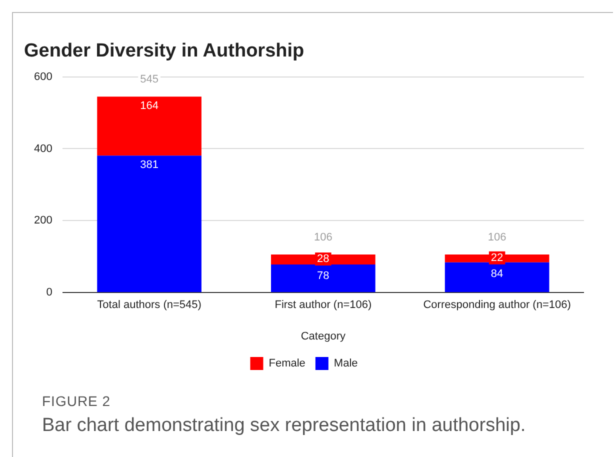 This screenshot has width=616, height=457. Describe the element at coordinates (497, 305) in the screenshot. I see `x-tick-label: Corresponding author (n=106)` at that location.